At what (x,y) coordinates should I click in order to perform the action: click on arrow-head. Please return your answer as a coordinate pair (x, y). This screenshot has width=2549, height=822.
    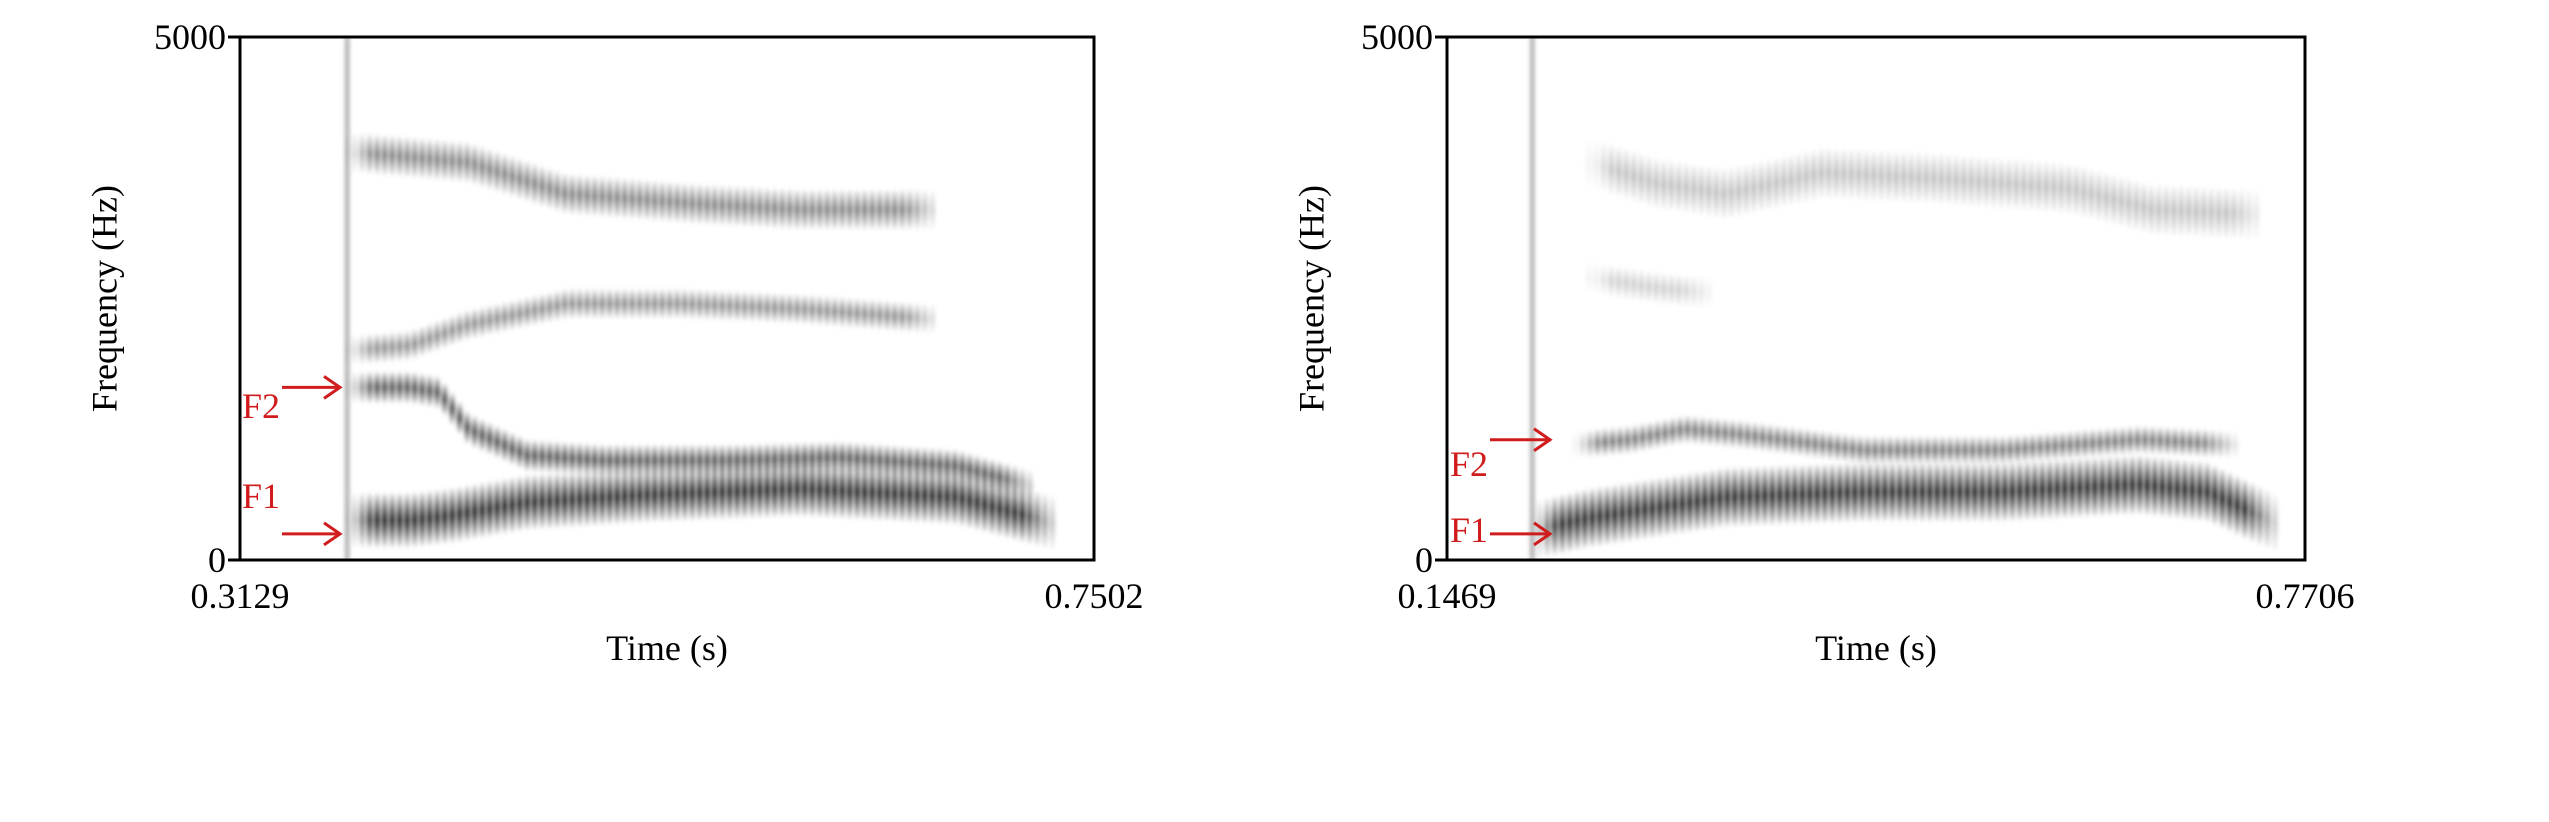
    Looking at the image, I should click on (333, 534).